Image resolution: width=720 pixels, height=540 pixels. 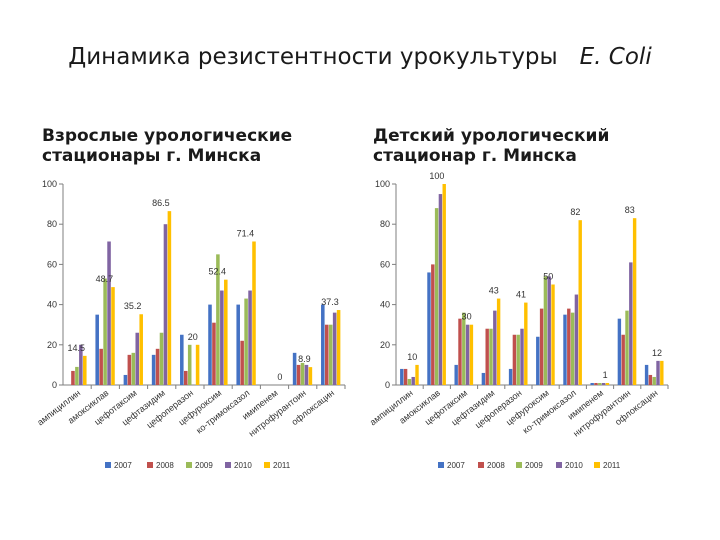 I want to click on right-y-tick-label: 40, so click(x=385, y=305).